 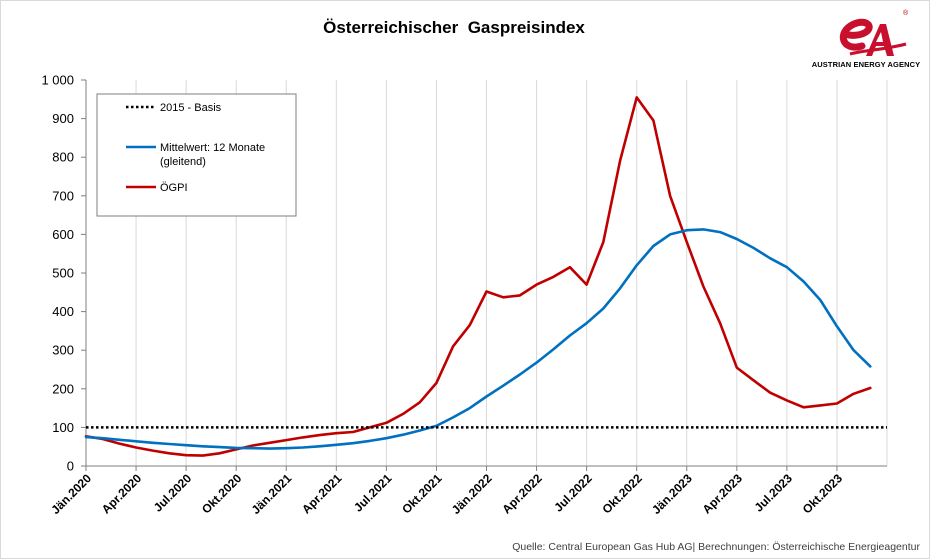 I want to click on austrian-energy-agency-logo, so click(x=867, y=41).